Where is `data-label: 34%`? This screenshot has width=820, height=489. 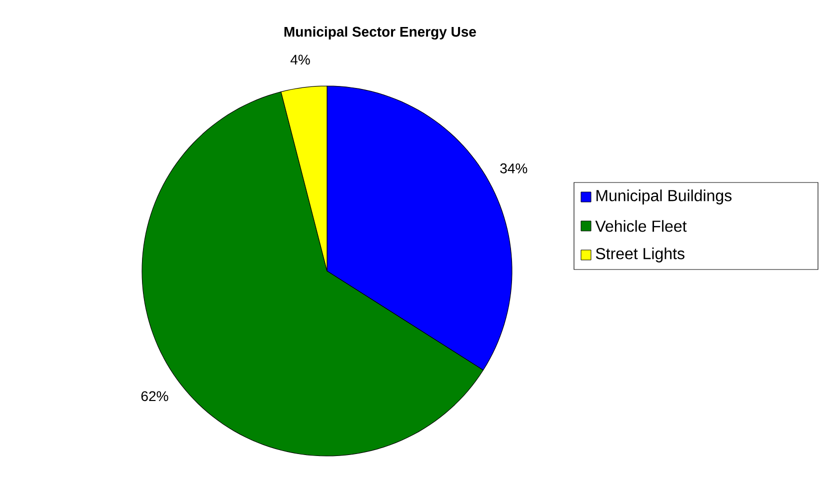
data-label: 34% is located at coordinates (514, 168).